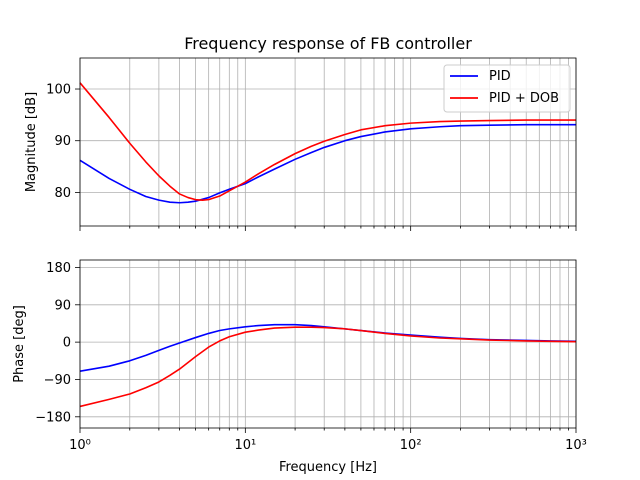 This screenshot has width=640, height=480. I want to click on y-tick-label: −90, so click(57, 380).